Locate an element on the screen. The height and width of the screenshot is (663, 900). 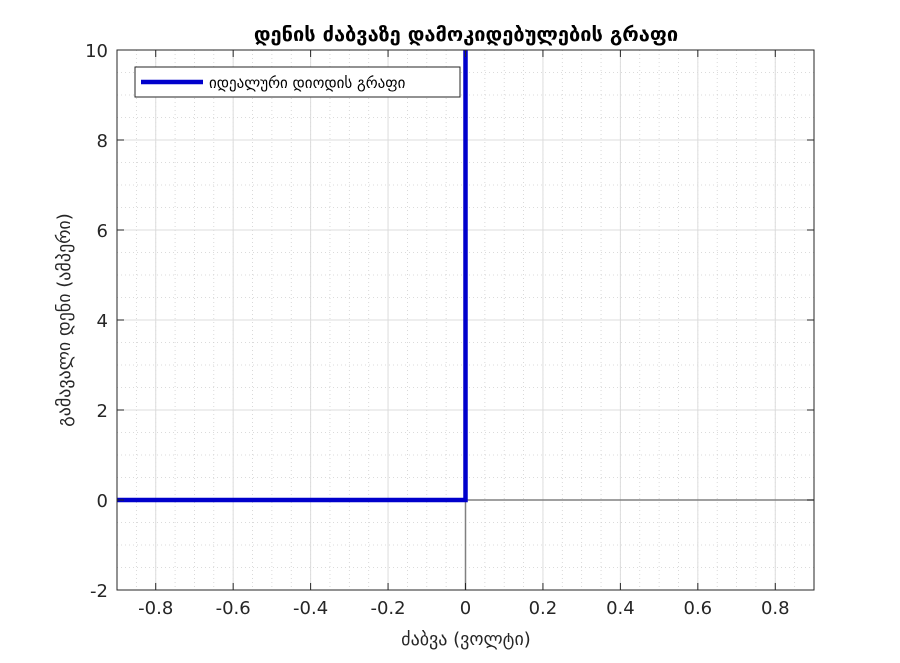
x-tick-label: 0.6 is located at coordinates (698, 608).